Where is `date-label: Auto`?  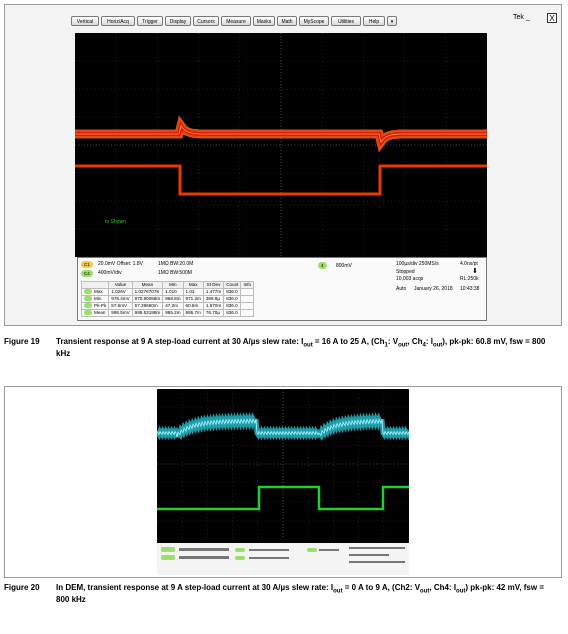
date-label: Auto is located at coordinates (401, 289).